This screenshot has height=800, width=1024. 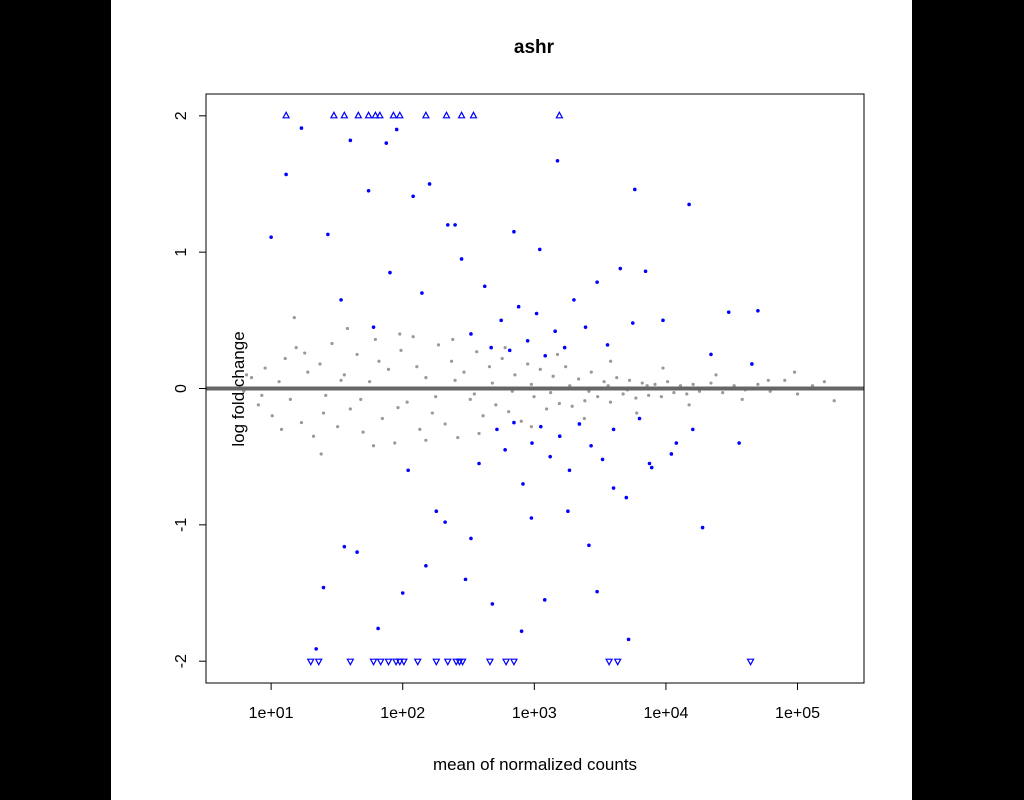 I want to click on chart-title: ashr, so click(x=534, y=47).